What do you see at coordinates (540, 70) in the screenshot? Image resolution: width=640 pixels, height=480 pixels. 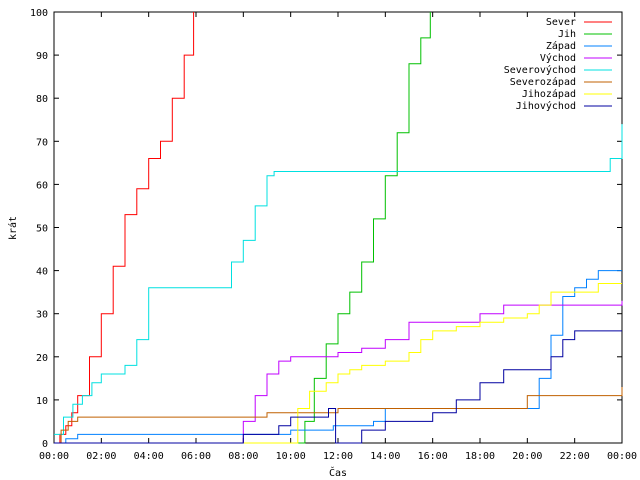 I see `legend-label: Severovýchod` at bounding box center [540, 70].